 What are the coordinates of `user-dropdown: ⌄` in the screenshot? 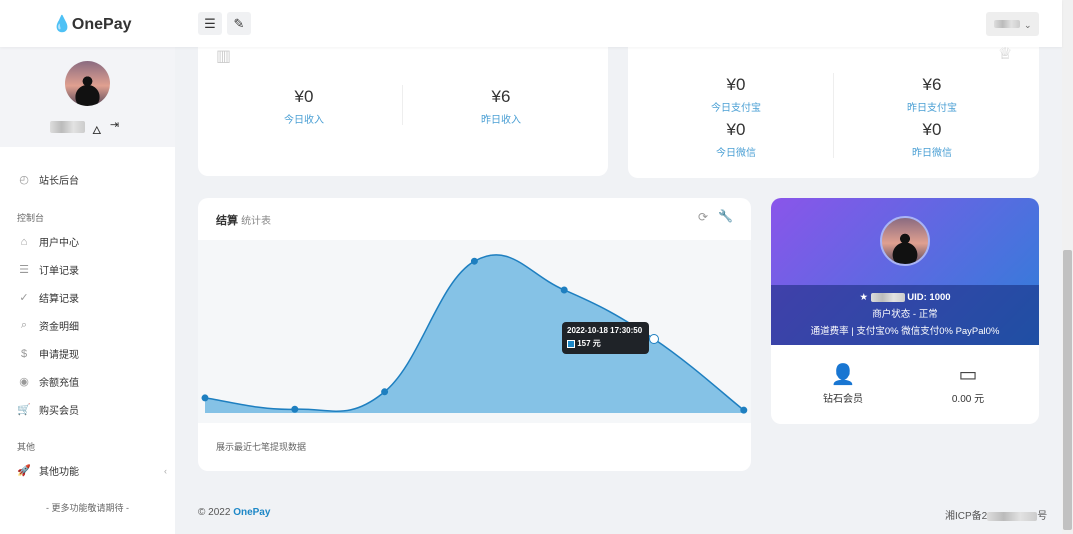 It's located at (1012, 24).